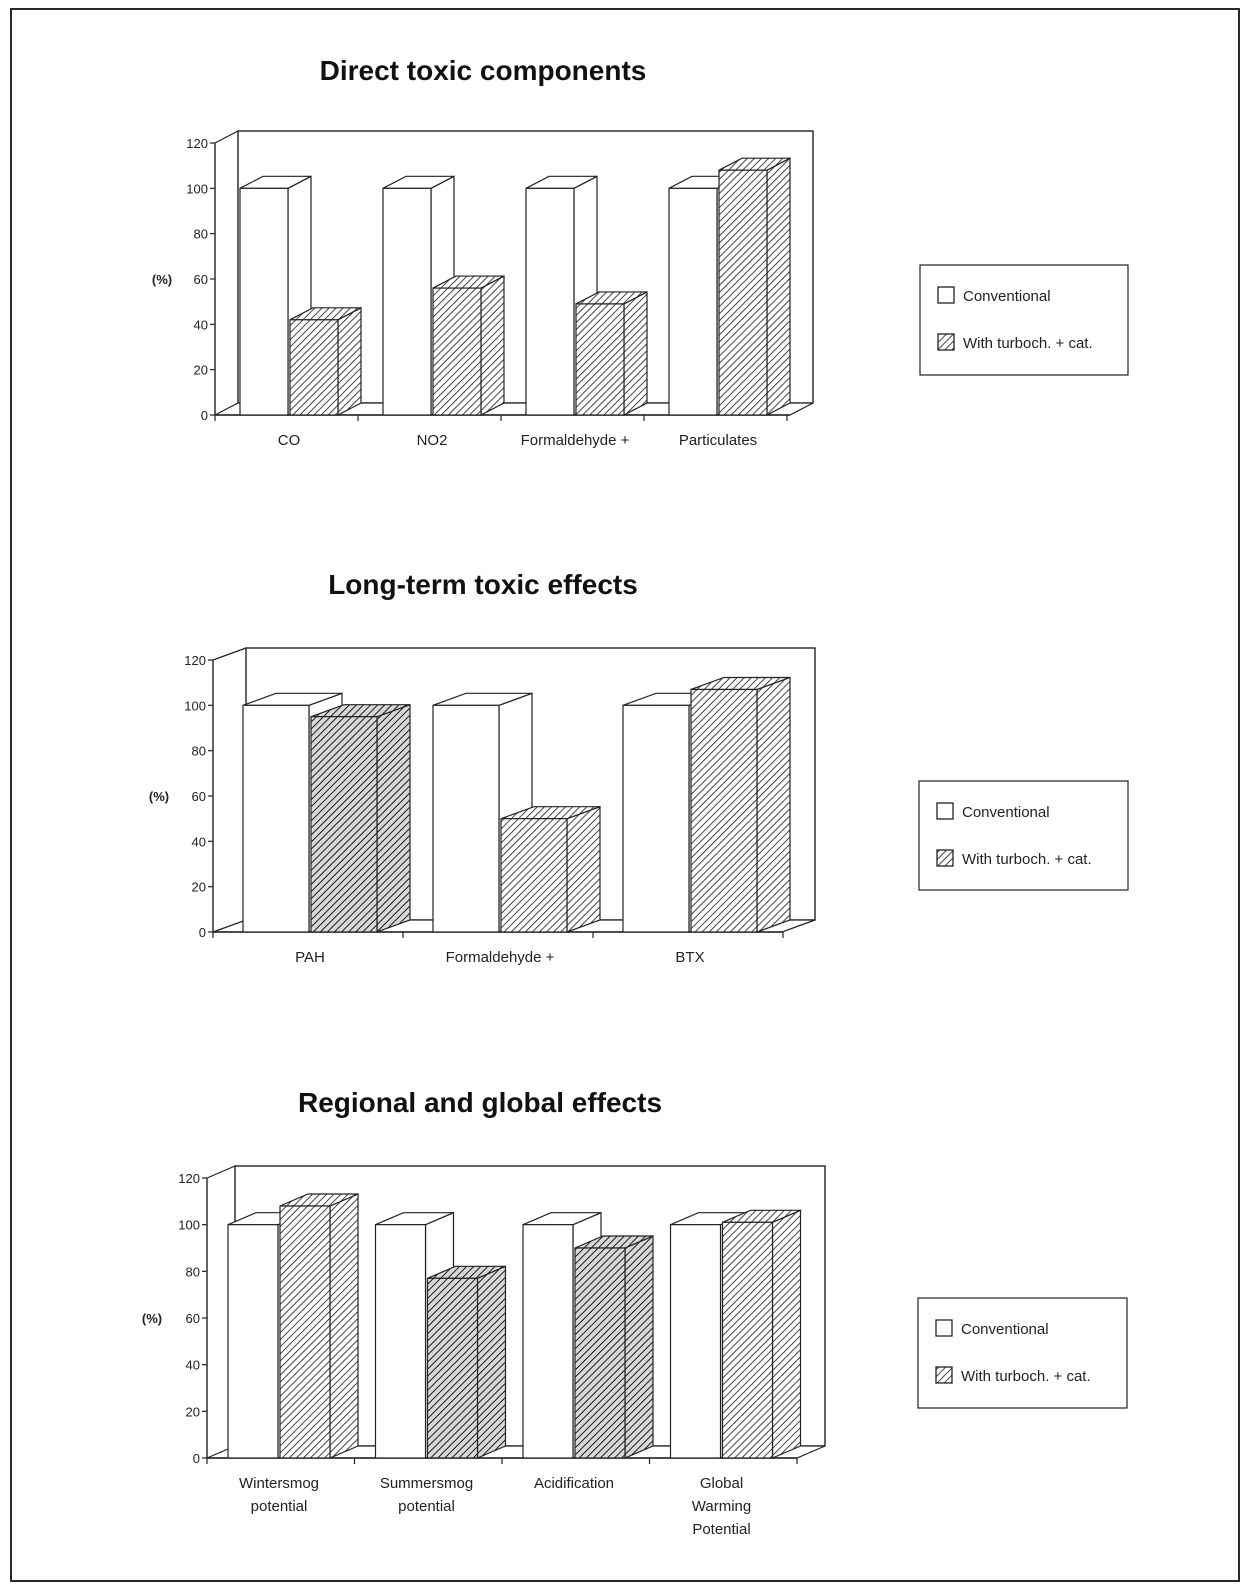 This screenshot has height=1586, width=1258. Describe the element at coordinates (483, 70) in the screenshot. I see `chart-title: Direct toxic components` at that location.